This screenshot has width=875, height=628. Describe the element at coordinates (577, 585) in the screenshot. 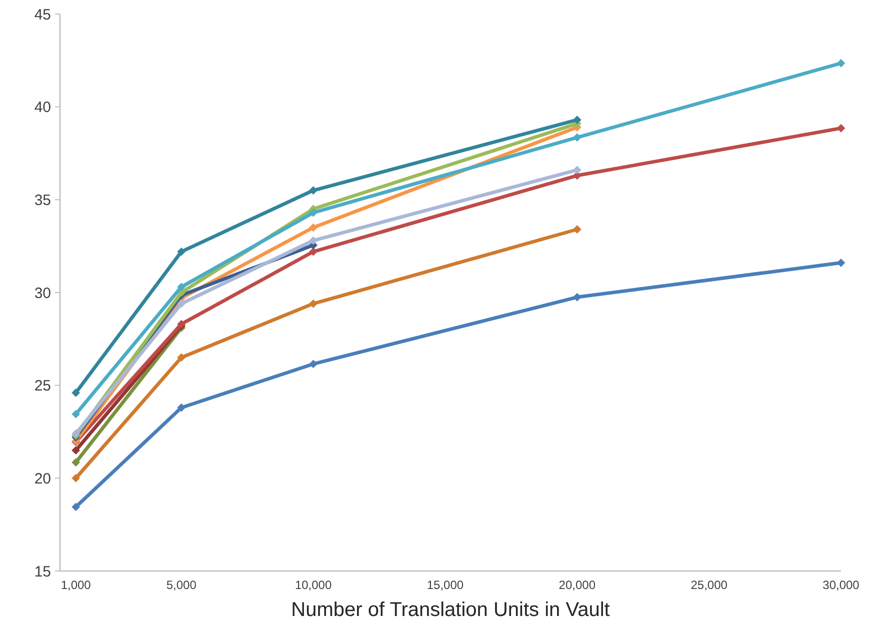

I see `x-tick-label: 20,000` at that location.